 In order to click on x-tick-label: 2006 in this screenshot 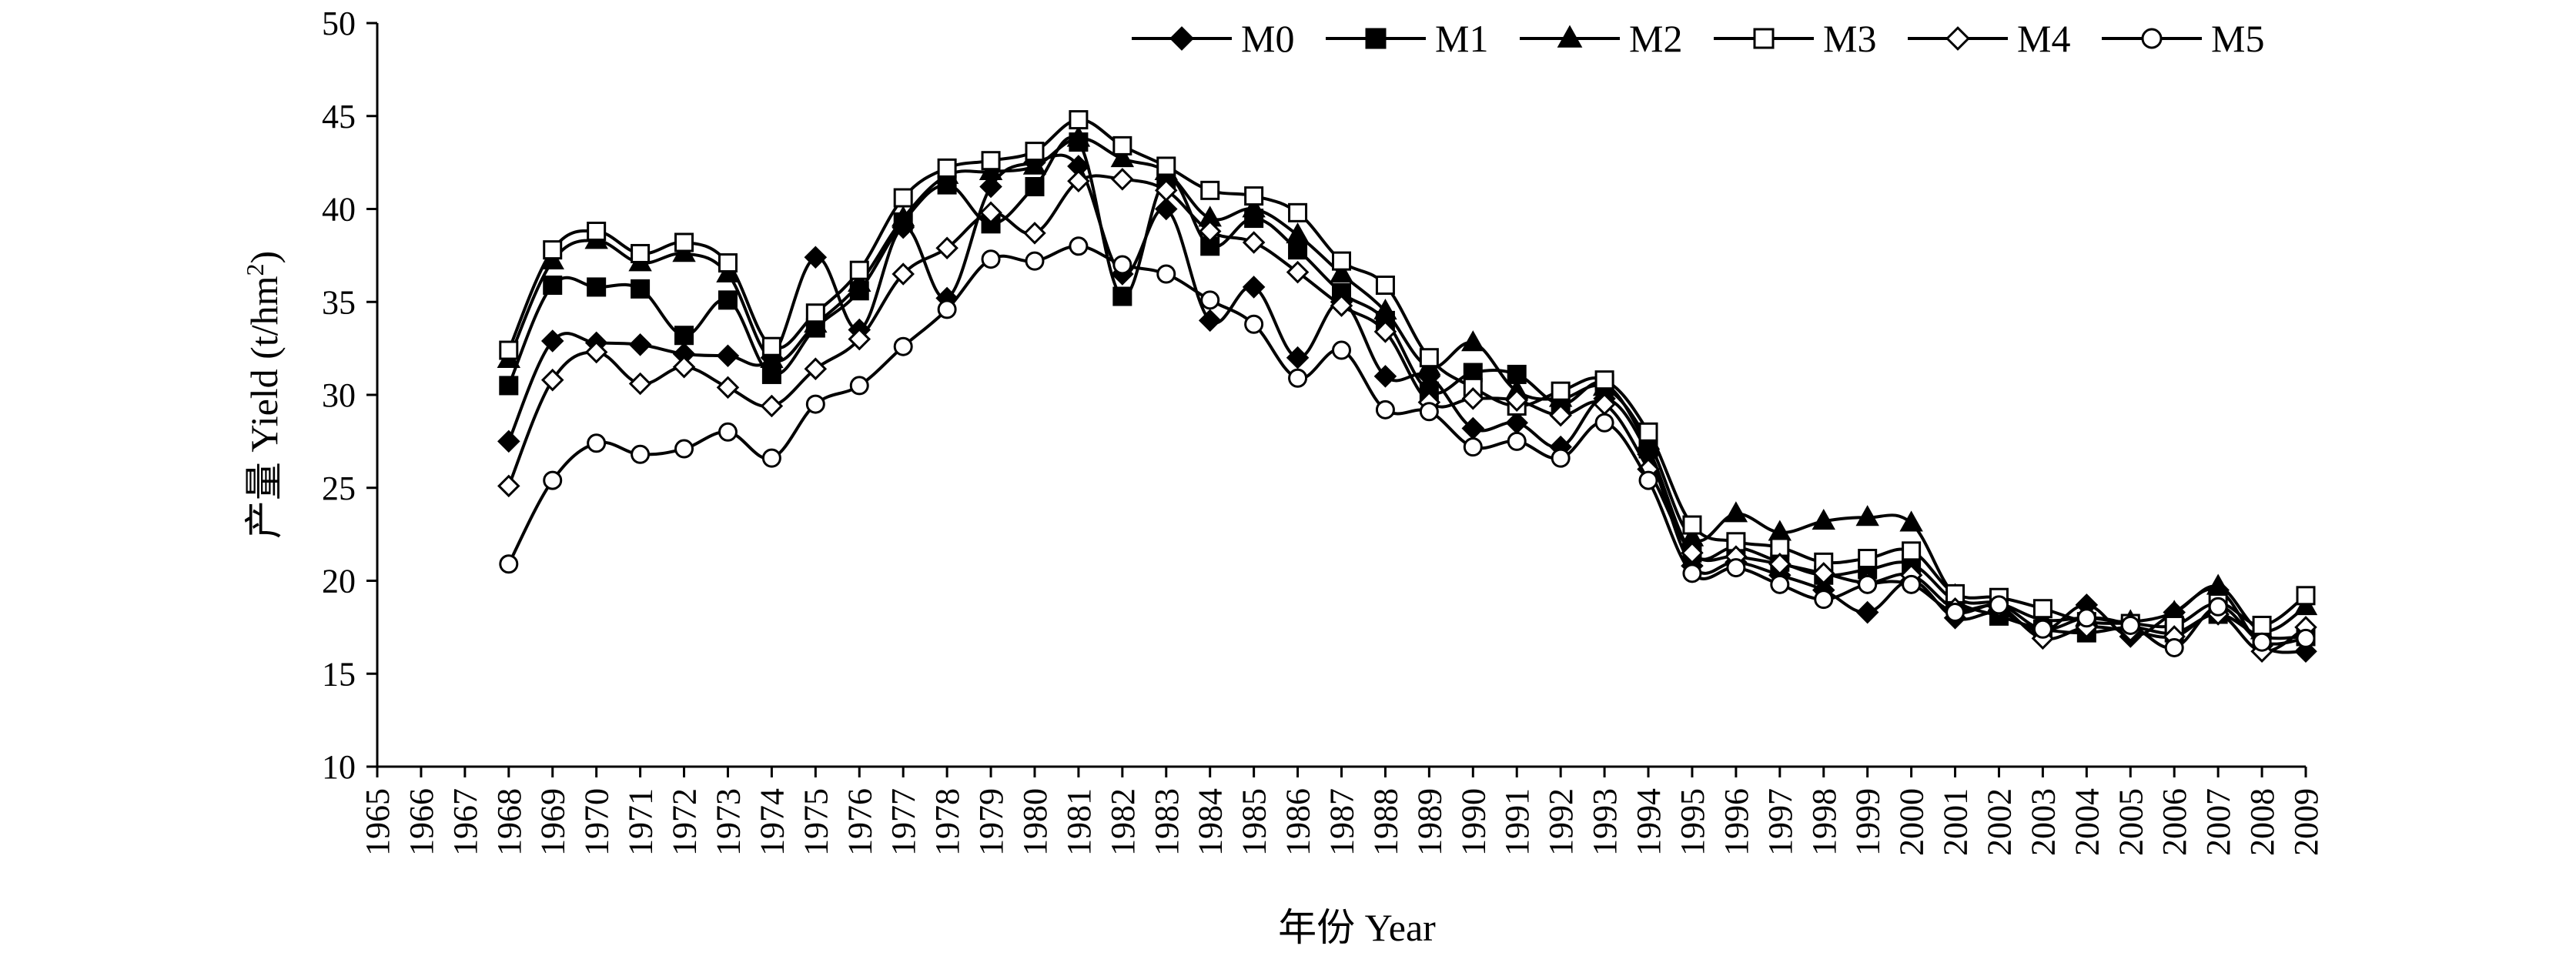, I will do `click(2174, 822)`.